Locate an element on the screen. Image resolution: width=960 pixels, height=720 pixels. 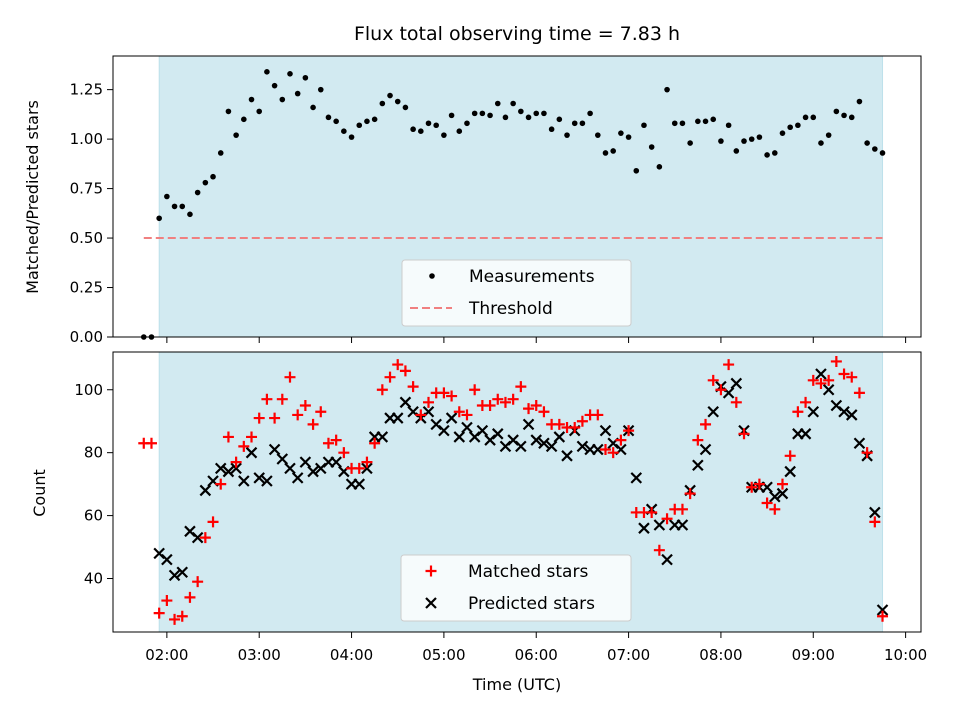
x-tick-label: 04:00 is located at coordinates (351, 655).